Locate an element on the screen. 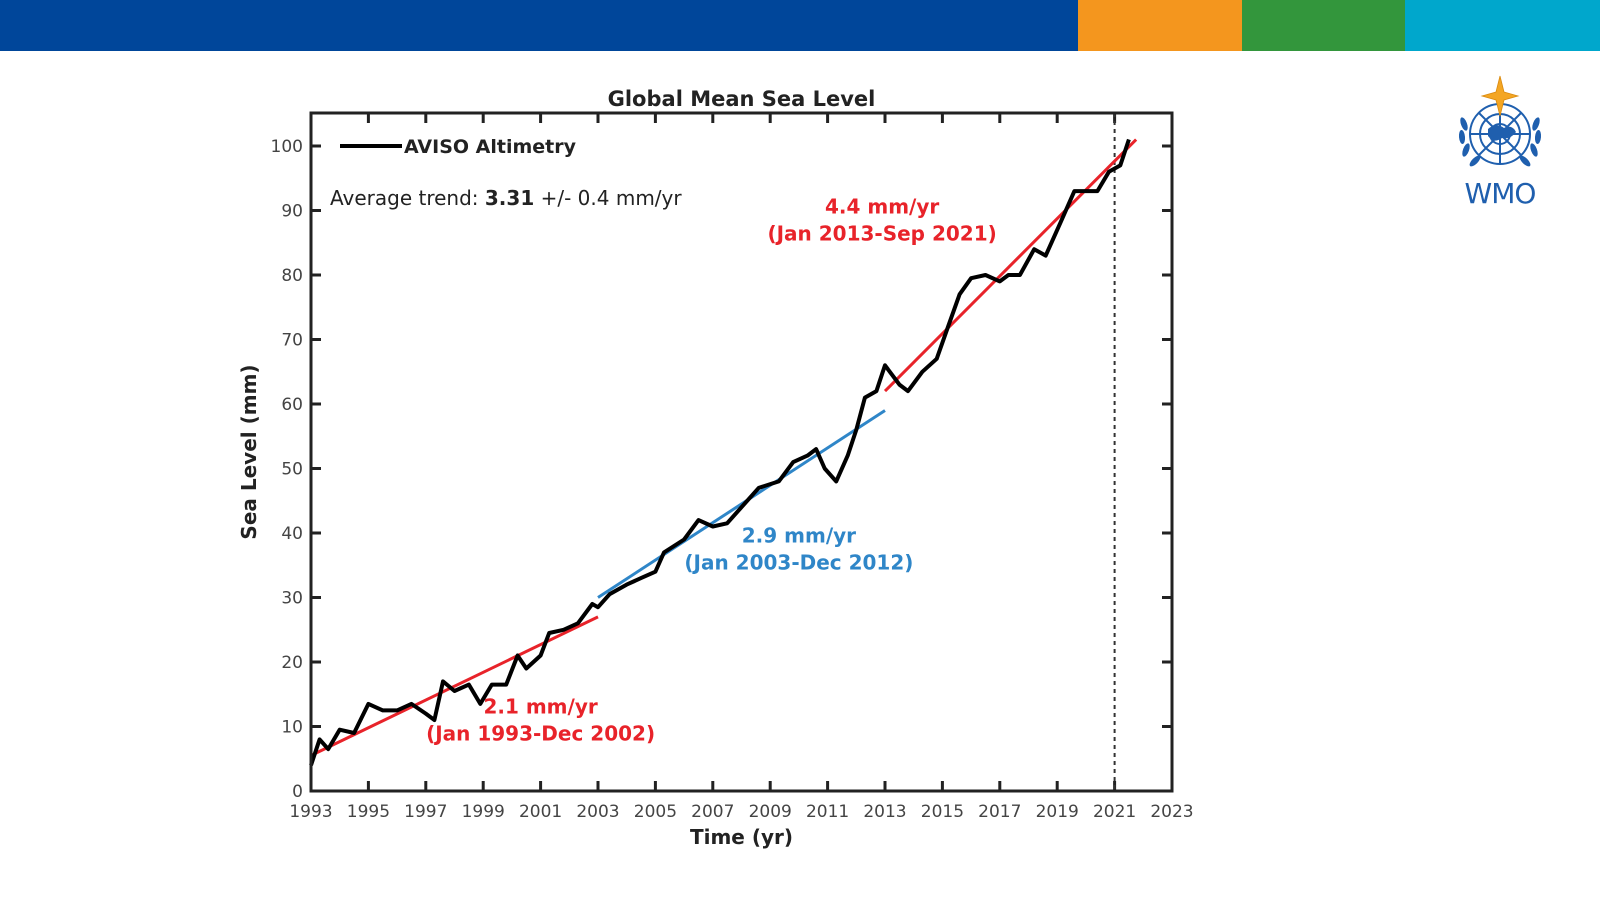  wmo-logo-text: WMO is located at coordinates (1500, 193).